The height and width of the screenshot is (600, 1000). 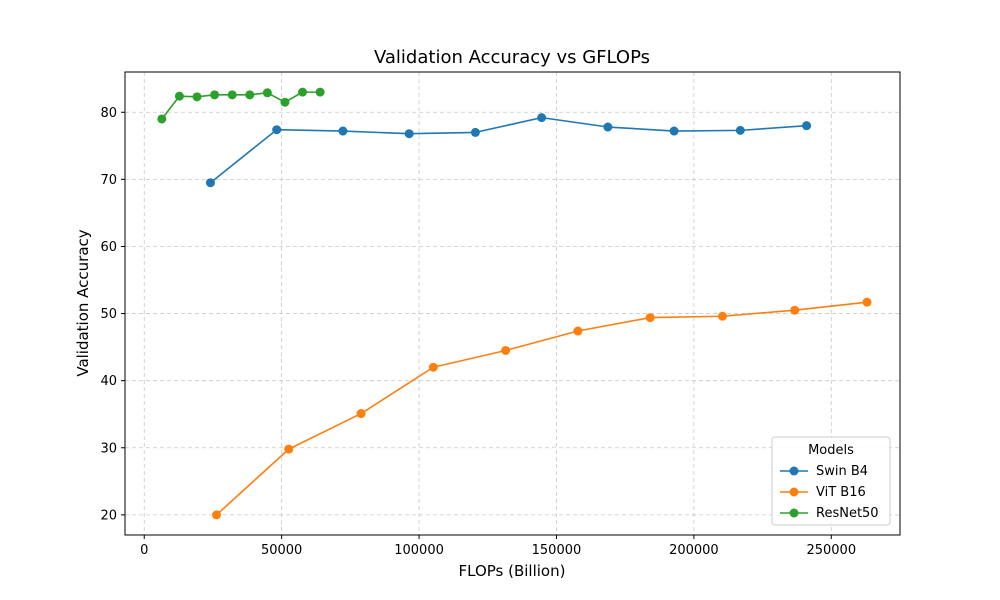 I want to click on x-tick-label: 250000, so click(x=831, y=550).